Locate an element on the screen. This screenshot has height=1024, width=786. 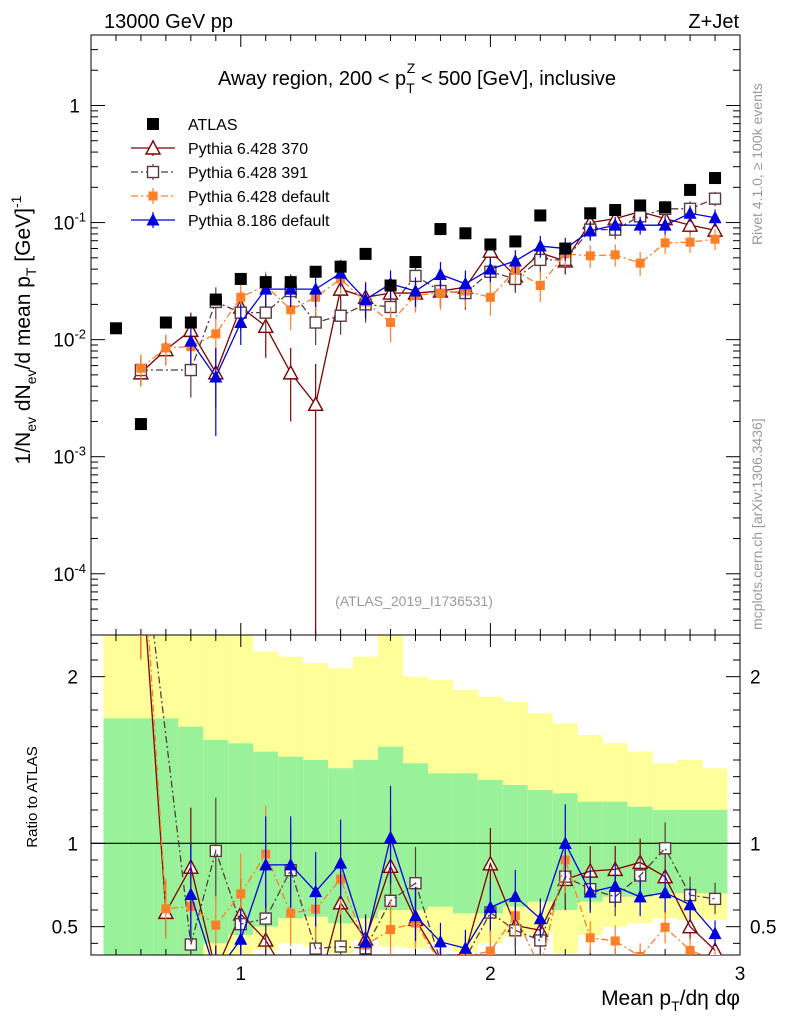
ratio-y-tick-label-right: 0.5 is located at coordinates (763, 928).